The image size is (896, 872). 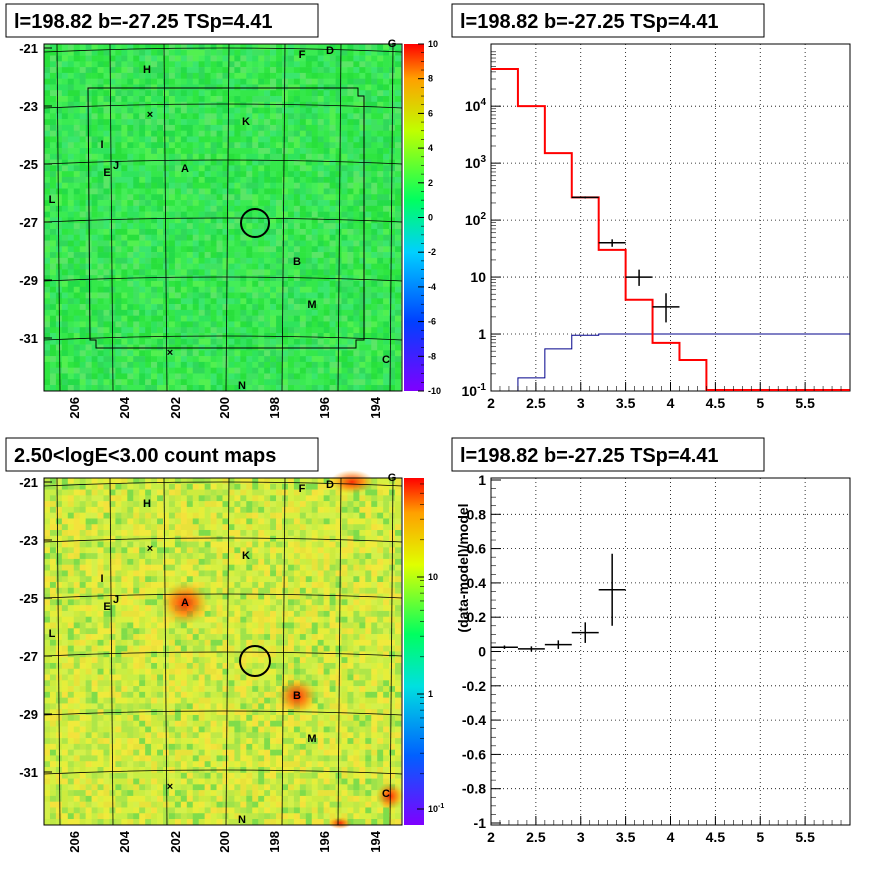 What do you see at coordinates (430, 183) in the screenshot?
I see `ts-ztick-label: 2` at bounding box center [430, 183].